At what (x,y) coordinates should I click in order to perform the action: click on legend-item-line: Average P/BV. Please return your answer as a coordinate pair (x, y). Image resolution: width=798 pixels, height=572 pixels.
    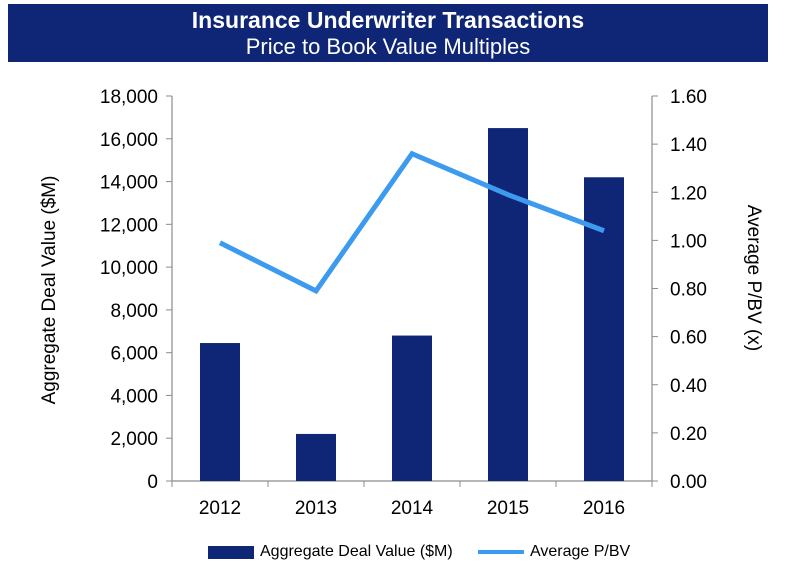
    Looking at the image, I should click on (554, 552).